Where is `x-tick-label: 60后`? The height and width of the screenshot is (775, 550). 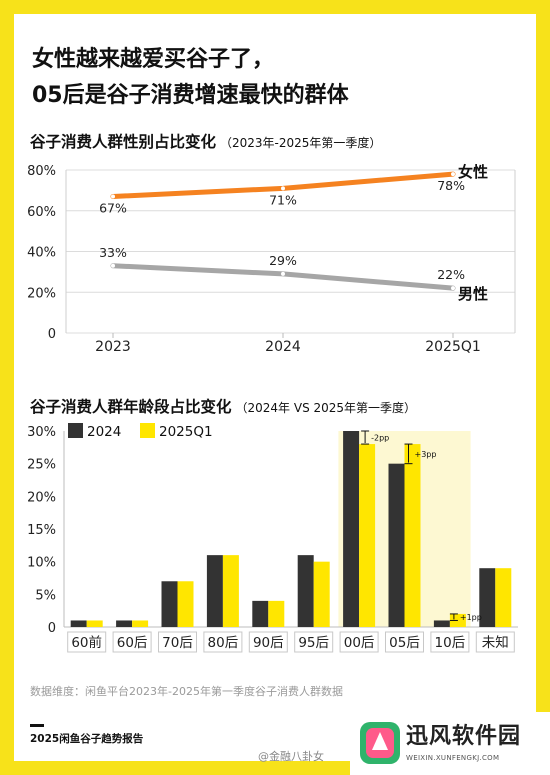
x-tick-label: 60后 is located at coordinates (132, 643).